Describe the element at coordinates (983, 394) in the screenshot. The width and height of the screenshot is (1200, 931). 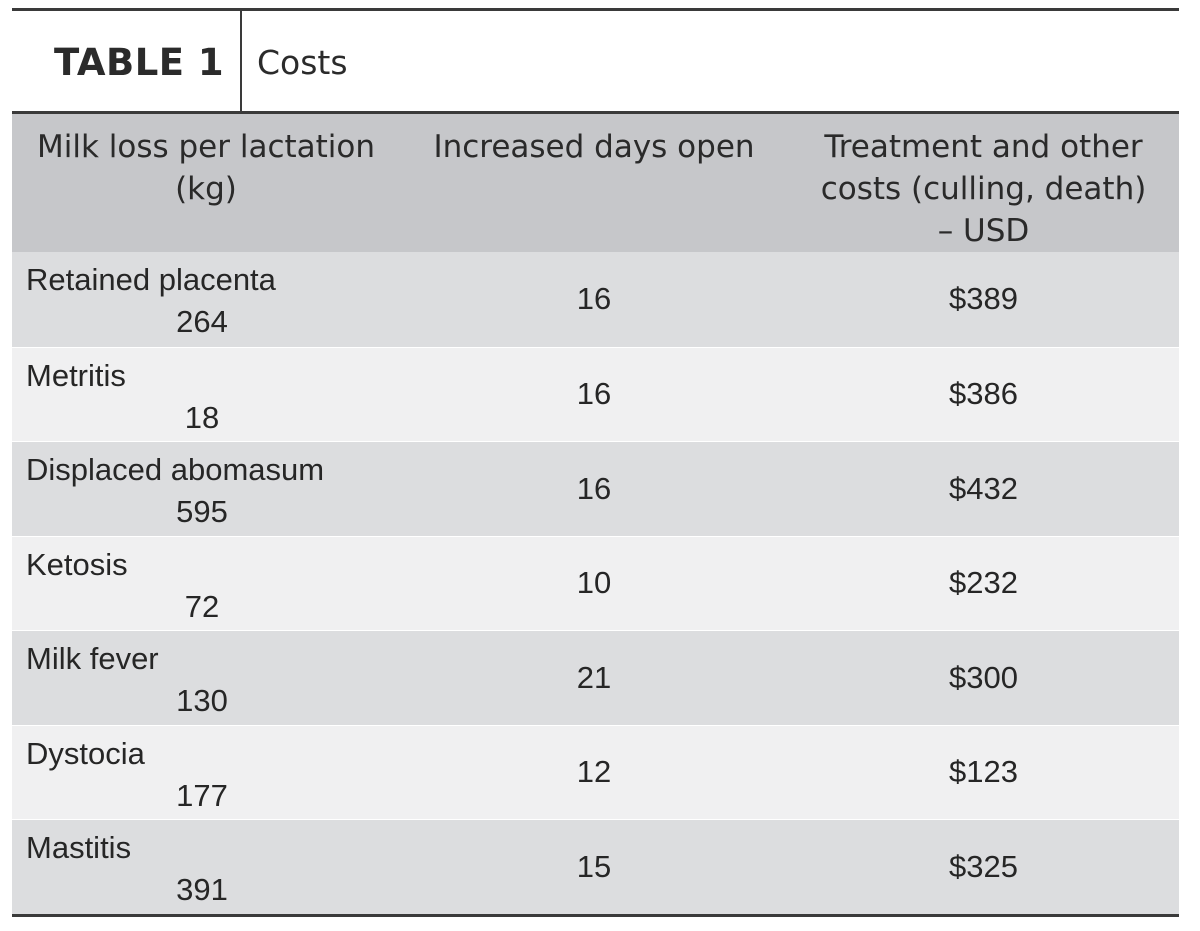
I see `cost-value: $386` at that location.